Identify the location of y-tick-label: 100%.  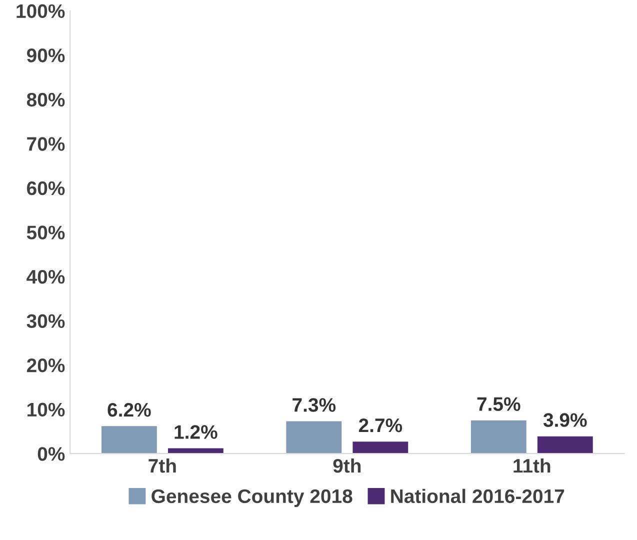
(40, 11).